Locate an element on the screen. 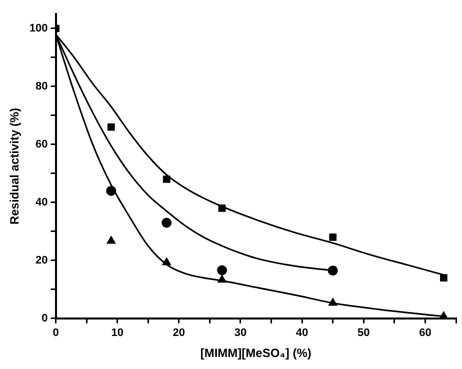 The image size is (462, 369). x-tick-label: 30 is located at coordinates (240, 333).